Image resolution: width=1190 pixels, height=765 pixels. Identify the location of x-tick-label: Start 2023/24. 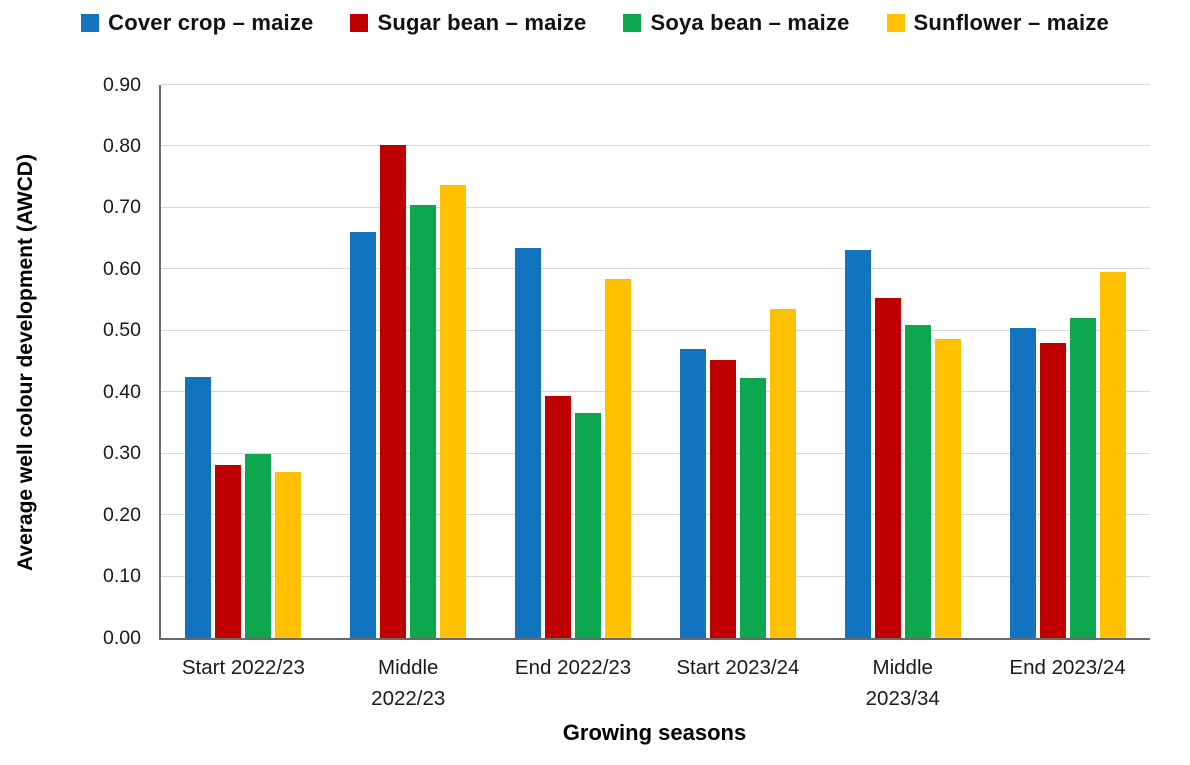
(738, 667).